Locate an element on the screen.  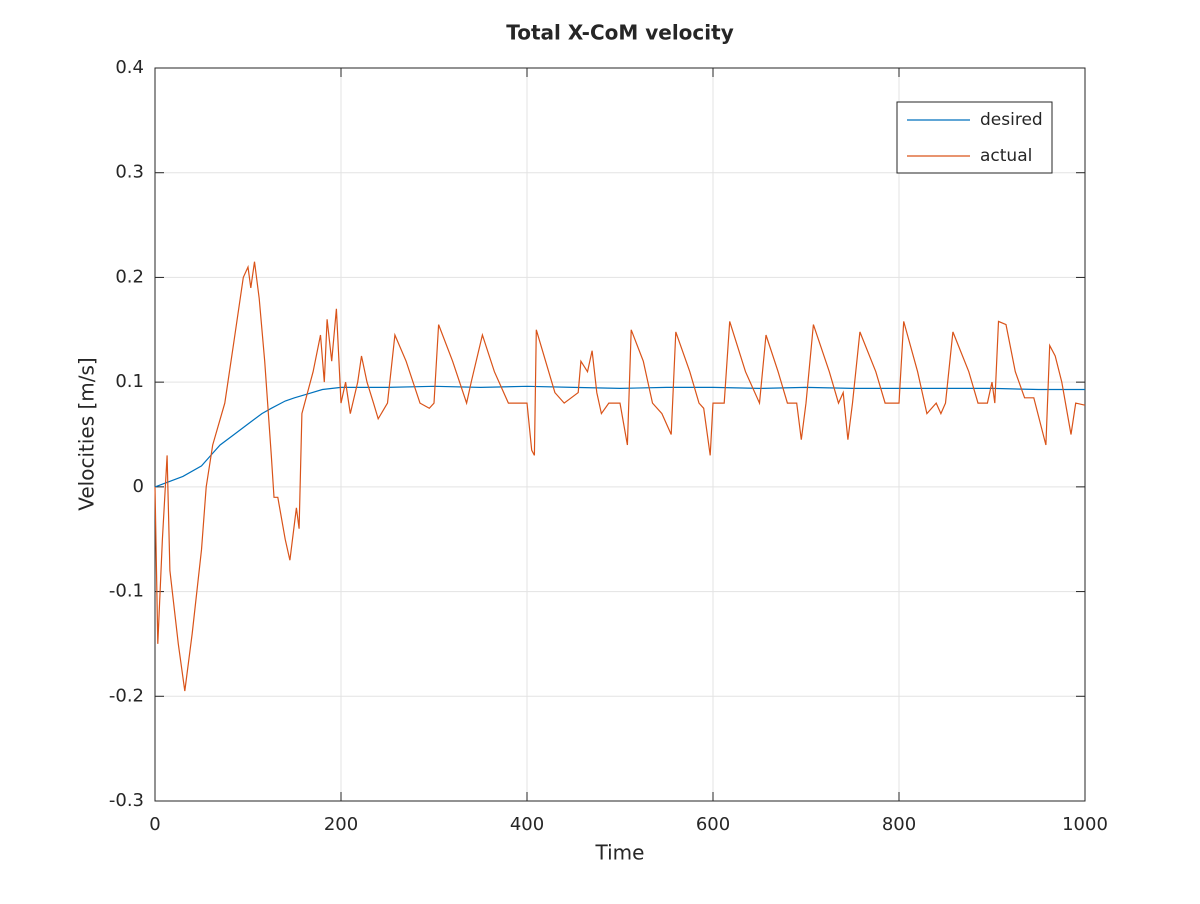
legend-label: actual is located at coordinates (1006, 156).